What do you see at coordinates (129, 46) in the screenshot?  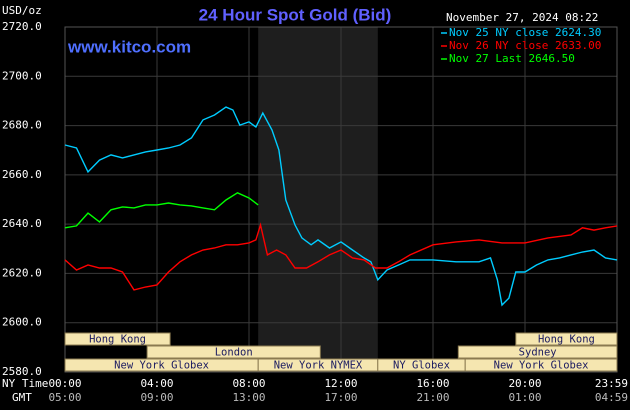 I see `watermark: www.kitco.com` at bounding box center [129, 46].